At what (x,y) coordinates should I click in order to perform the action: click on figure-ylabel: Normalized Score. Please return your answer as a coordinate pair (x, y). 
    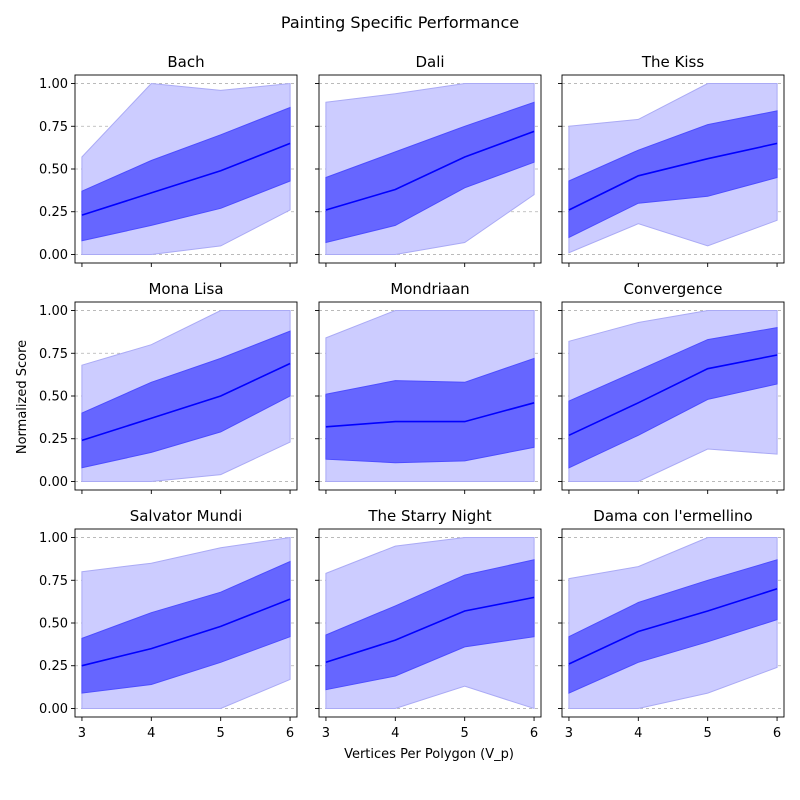
    Looking at the image, I should click on (22, 397).